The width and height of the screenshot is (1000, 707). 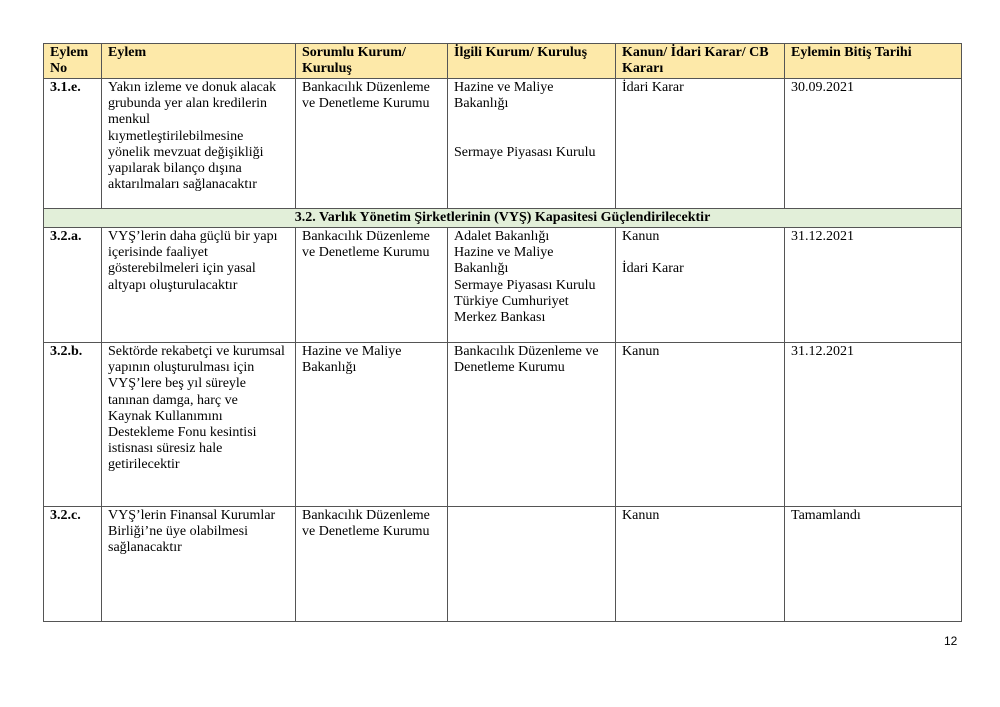 What do you see at coordinates (700, 143) in the screenshot?
I see `cell-law: İdari Karar` at bounding box center [700, 143].